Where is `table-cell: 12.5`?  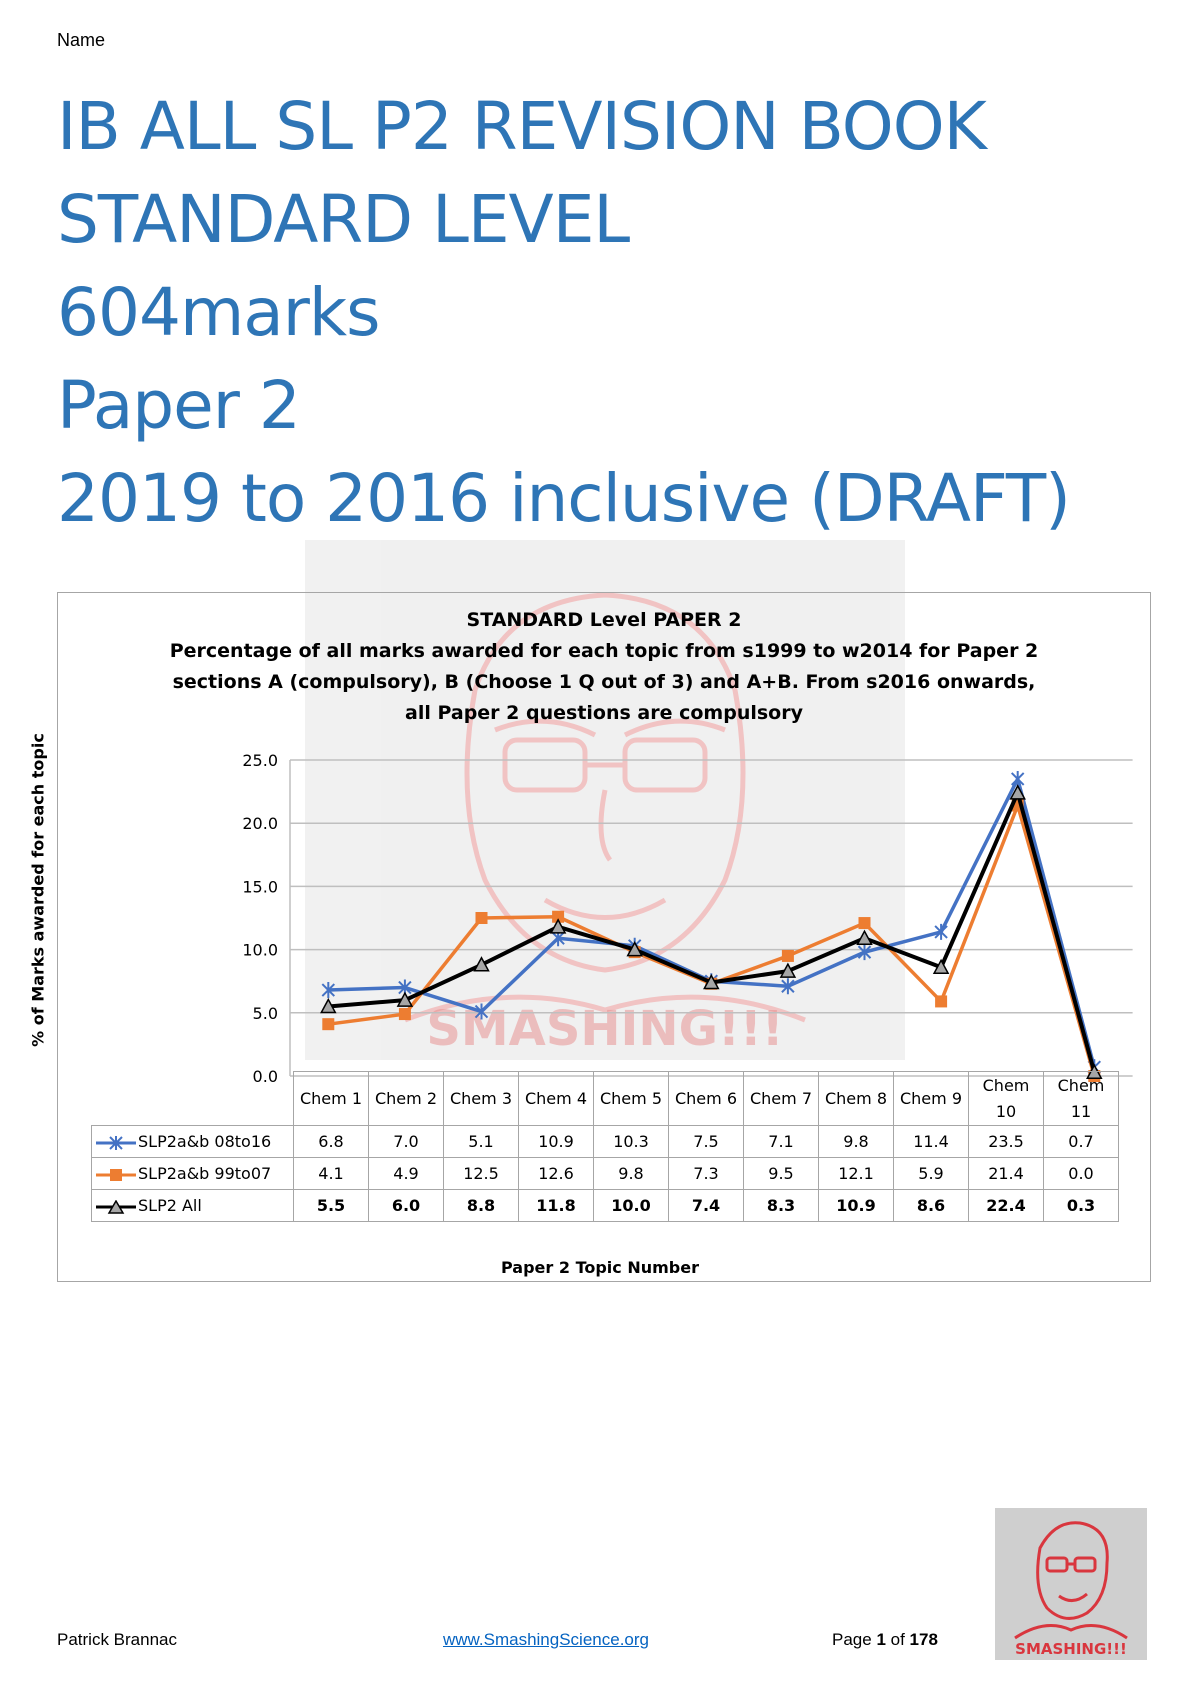
table-cell: 12.5 is located at coordinates (481, 1173).